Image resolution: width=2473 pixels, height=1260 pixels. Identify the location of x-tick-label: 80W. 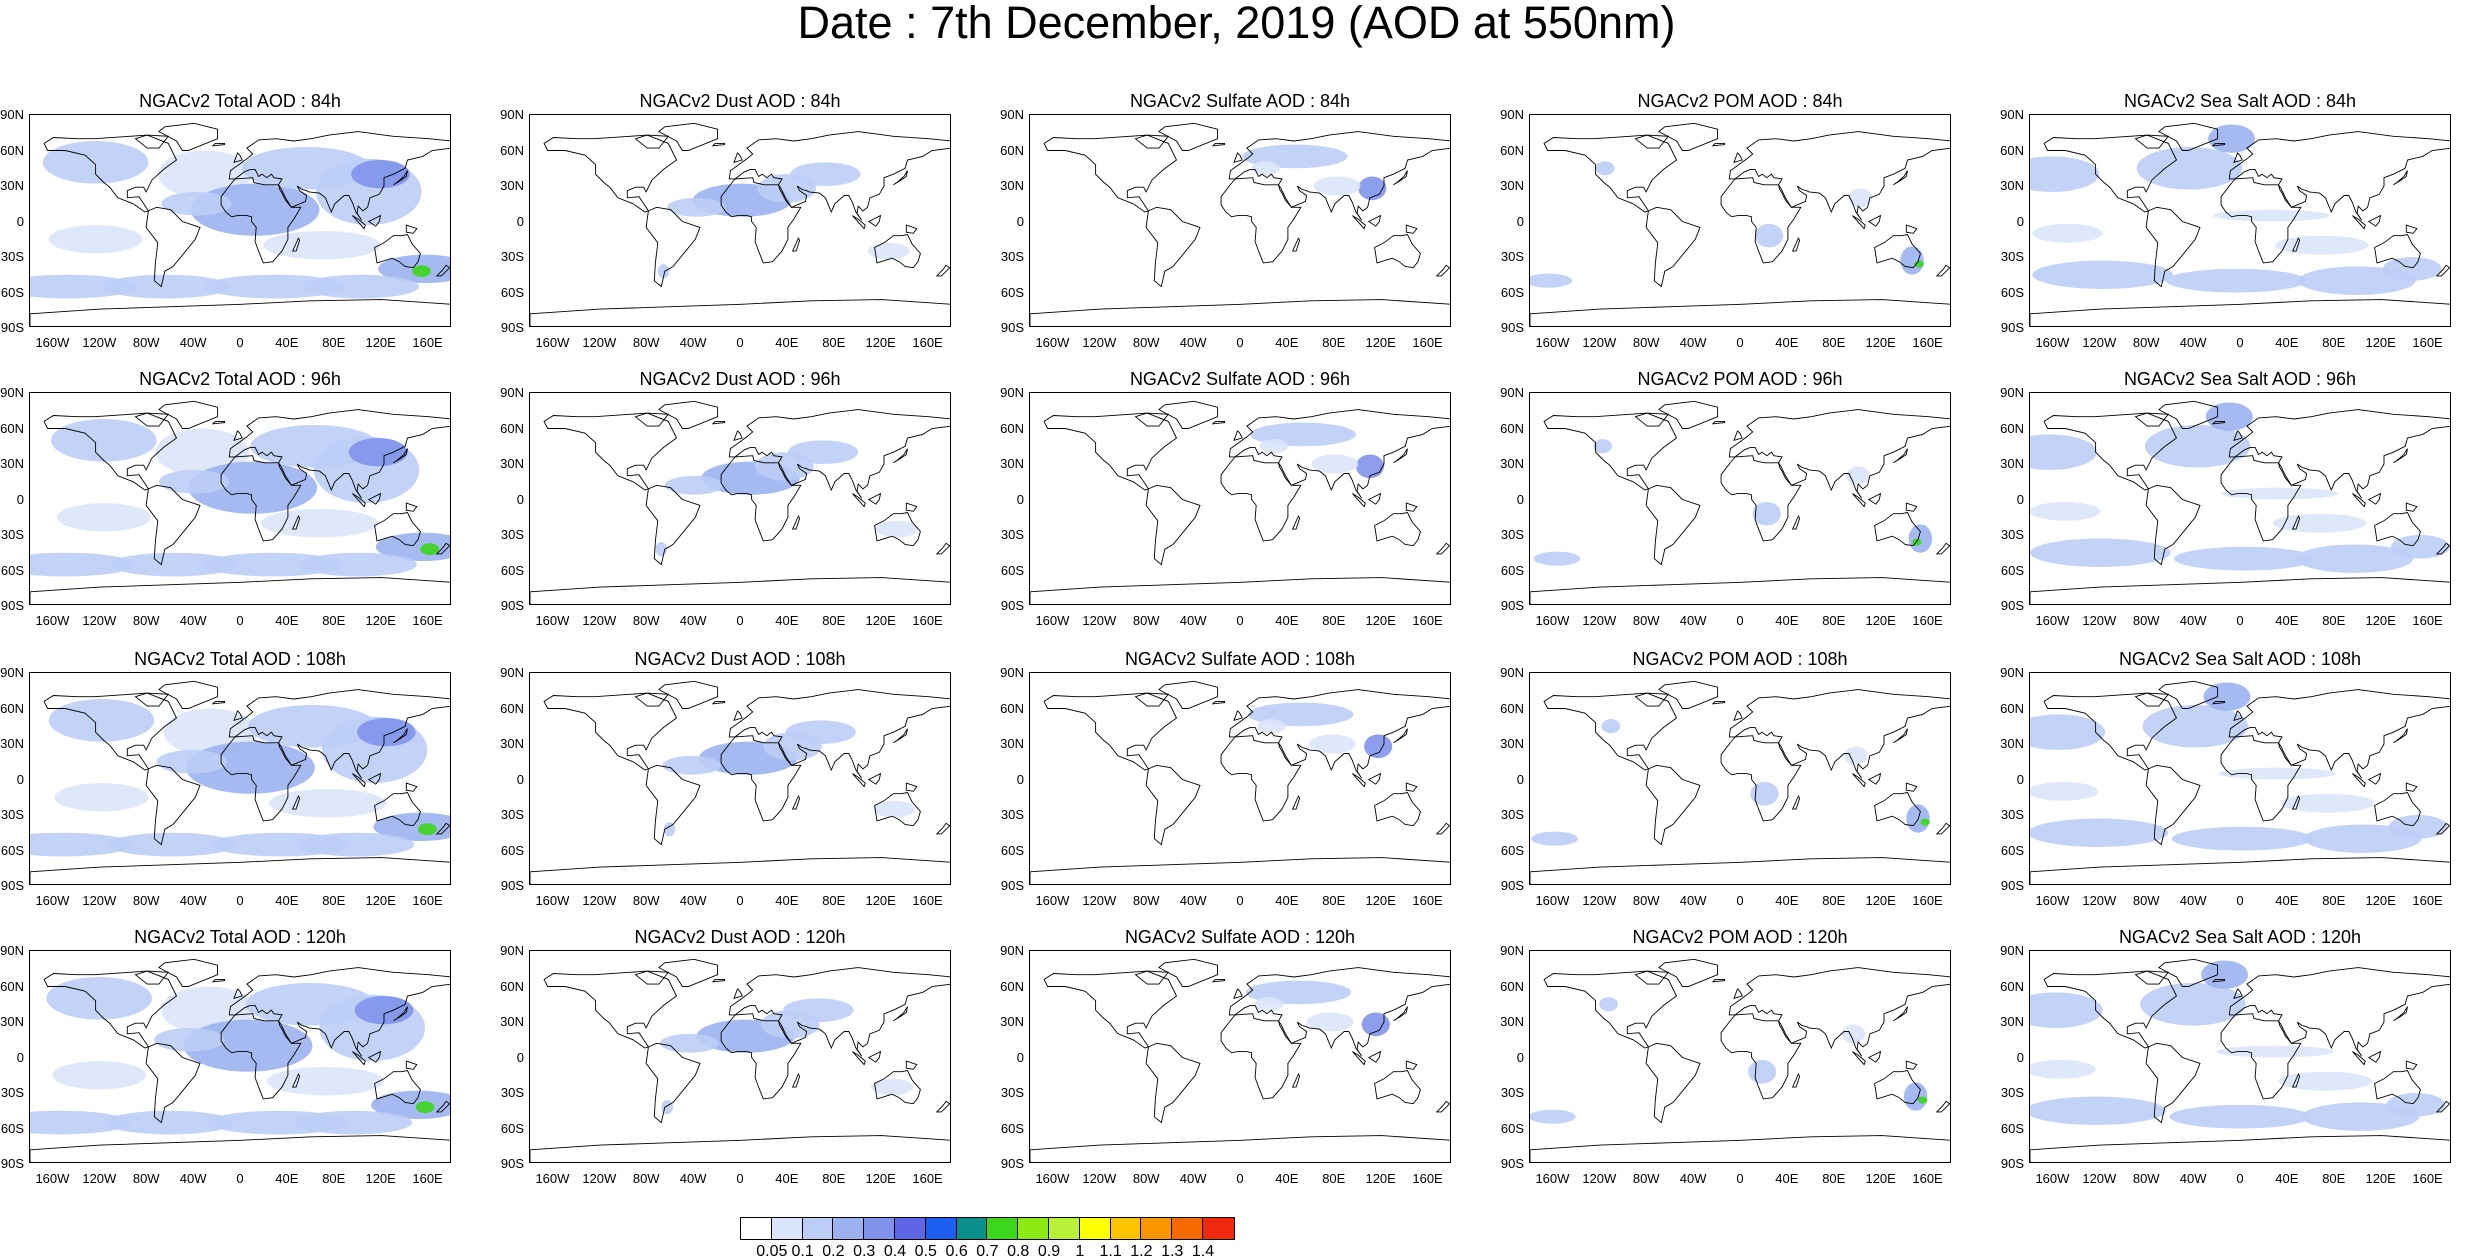
(1646, 900).